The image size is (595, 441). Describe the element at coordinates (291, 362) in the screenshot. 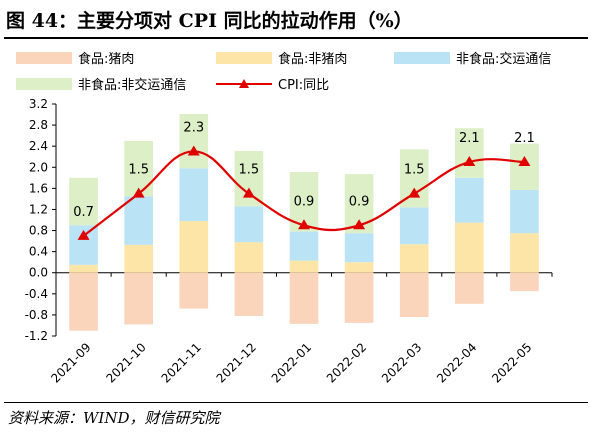

I see `x-tick-label: 2022-01` at that location.